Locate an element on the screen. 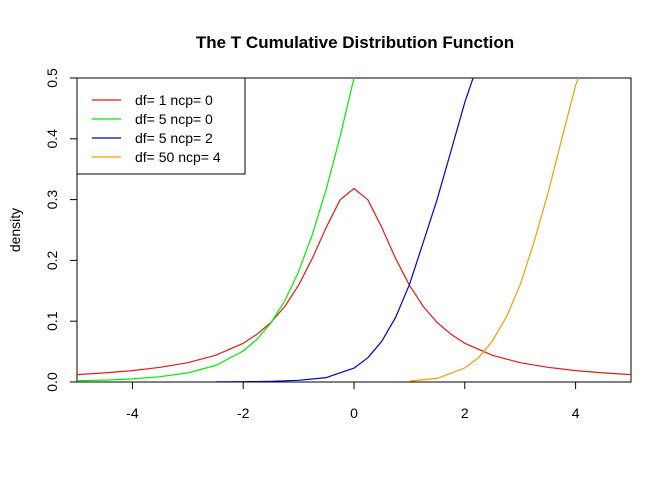  y-axis: 0.0 0.1 0.2 0.3 0.4 0.5 is located at coordinates (61, 230).